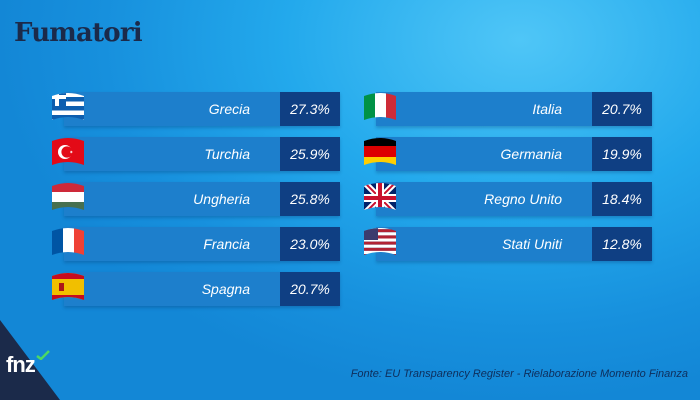 The image size is (700, 400). What do you see at coordinates (380, 196) in the screenshot?
I see `uk-flag` at bounding box center [380, 196].